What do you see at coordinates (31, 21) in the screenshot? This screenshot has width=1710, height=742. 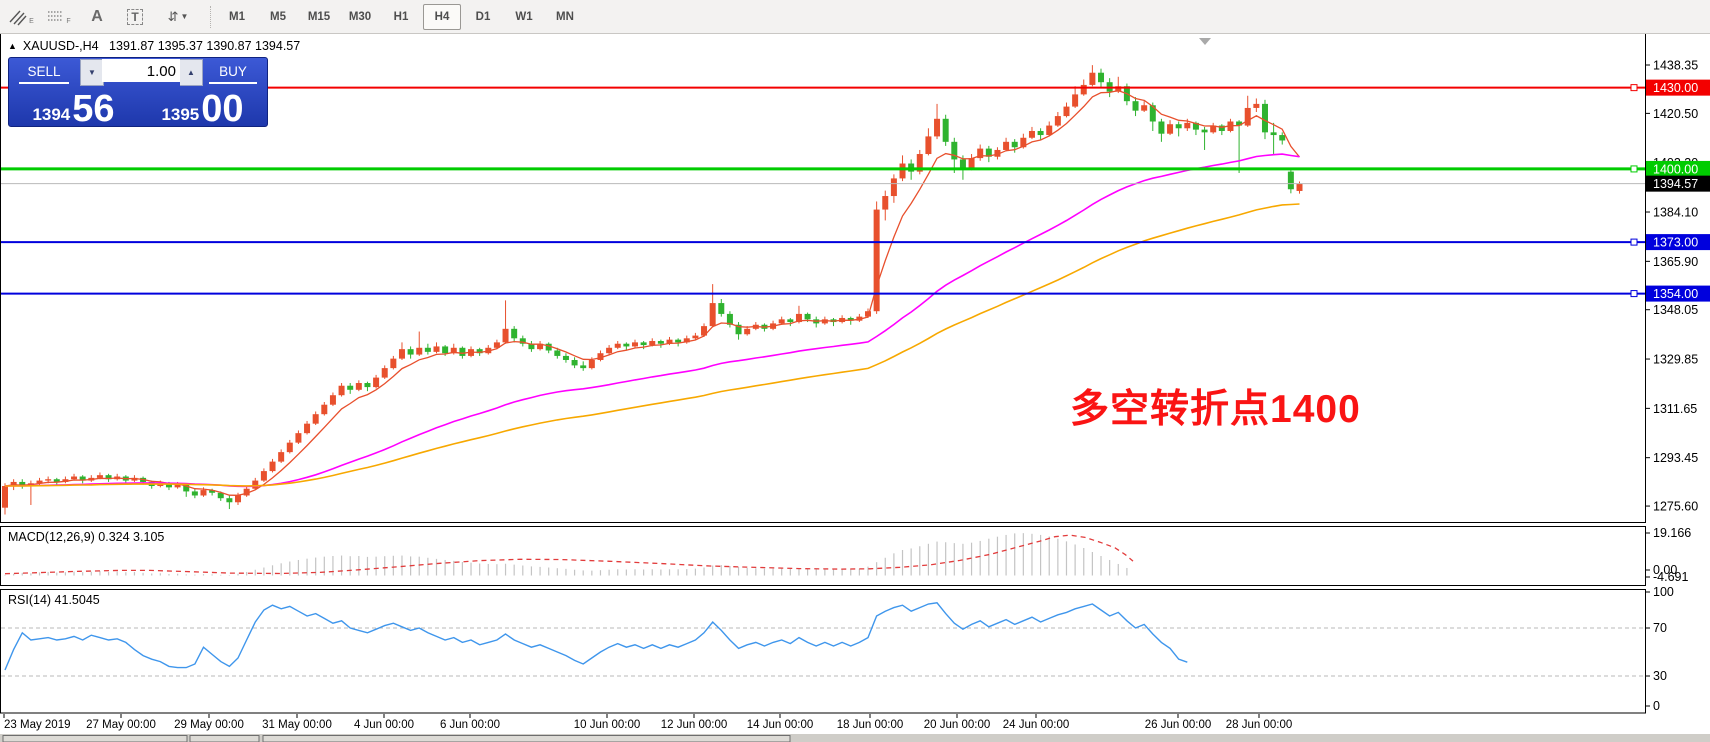 I see `channel-sub-label: E` at bounding box center [31, 21].